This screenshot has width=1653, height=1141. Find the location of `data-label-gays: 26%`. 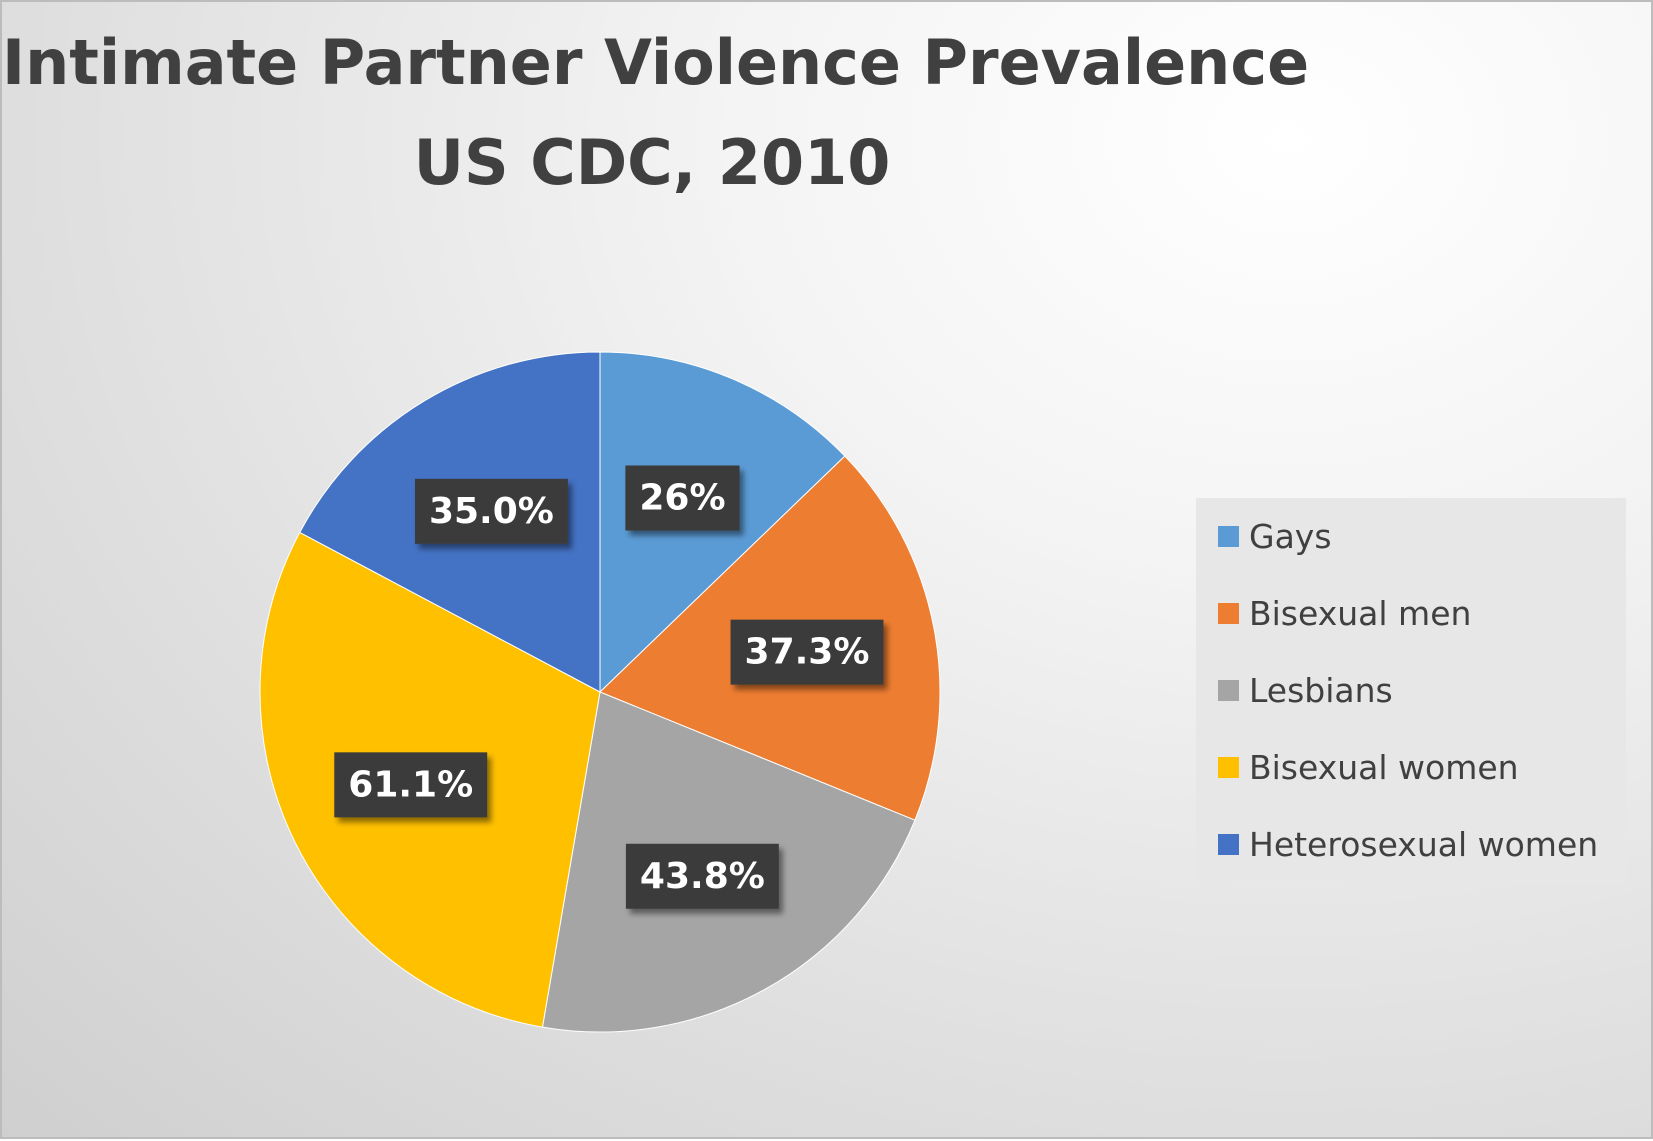

data-label-gays: 26% is located at coordinates (682, 498).